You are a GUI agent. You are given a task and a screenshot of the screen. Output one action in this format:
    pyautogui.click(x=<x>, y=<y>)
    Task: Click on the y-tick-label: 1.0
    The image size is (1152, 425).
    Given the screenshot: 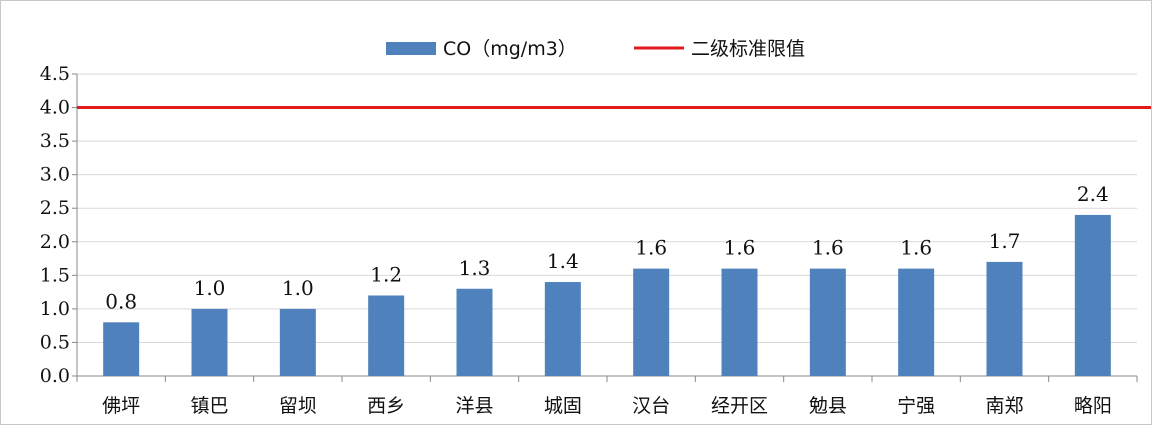 What is the action you would take?
    pyautogui.click(x=55, y=309)
    